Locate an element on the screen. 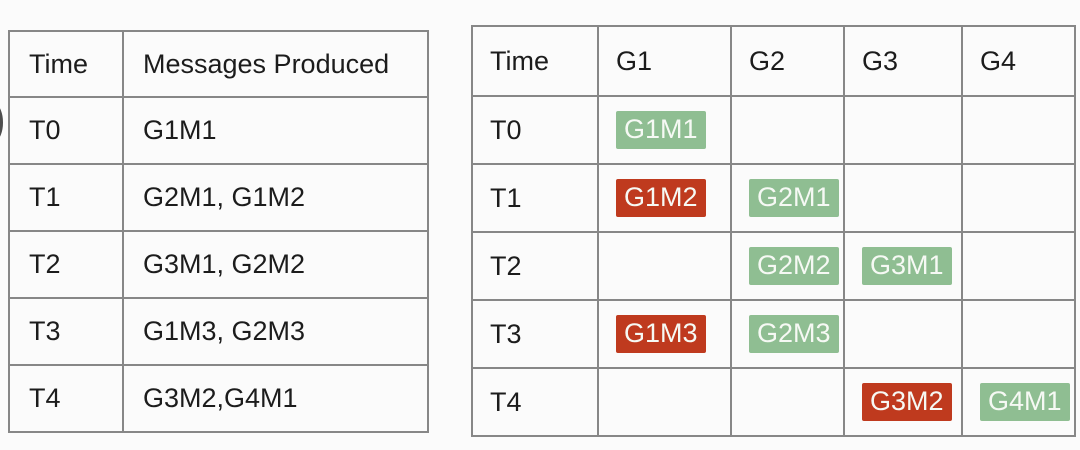 The image size is (1080, 450). messages-cell: G1M3, G2M3 is located at coordinates (275, 331).